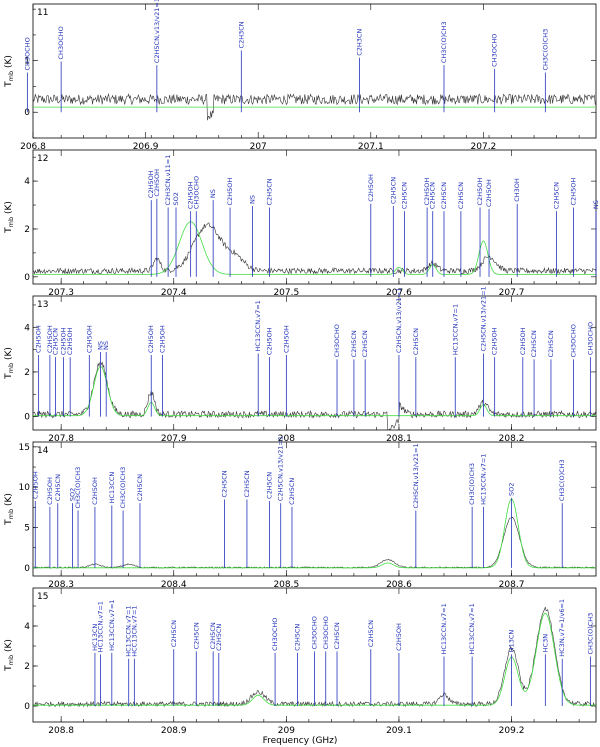 This screenshot has height=747, width=600. Describe the element at coordinates (399, 731) in the screenshot. I see `x-tick-label: 209.1` at that location.